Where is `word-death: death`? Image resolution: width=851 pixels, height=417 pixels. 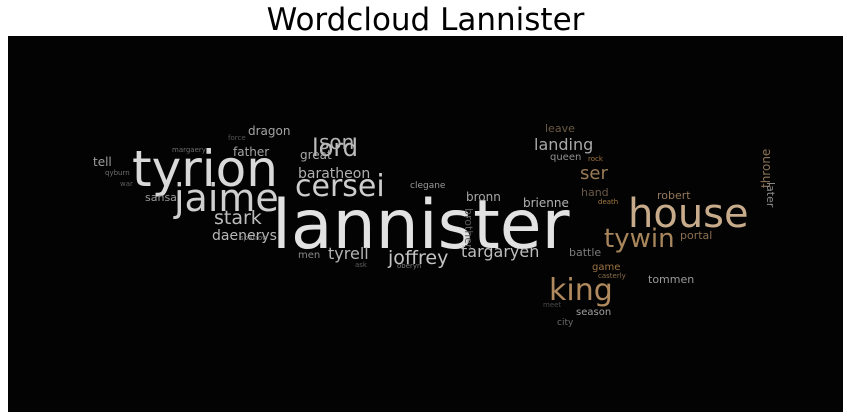
word-death: death is located at coordinates (608, 202).